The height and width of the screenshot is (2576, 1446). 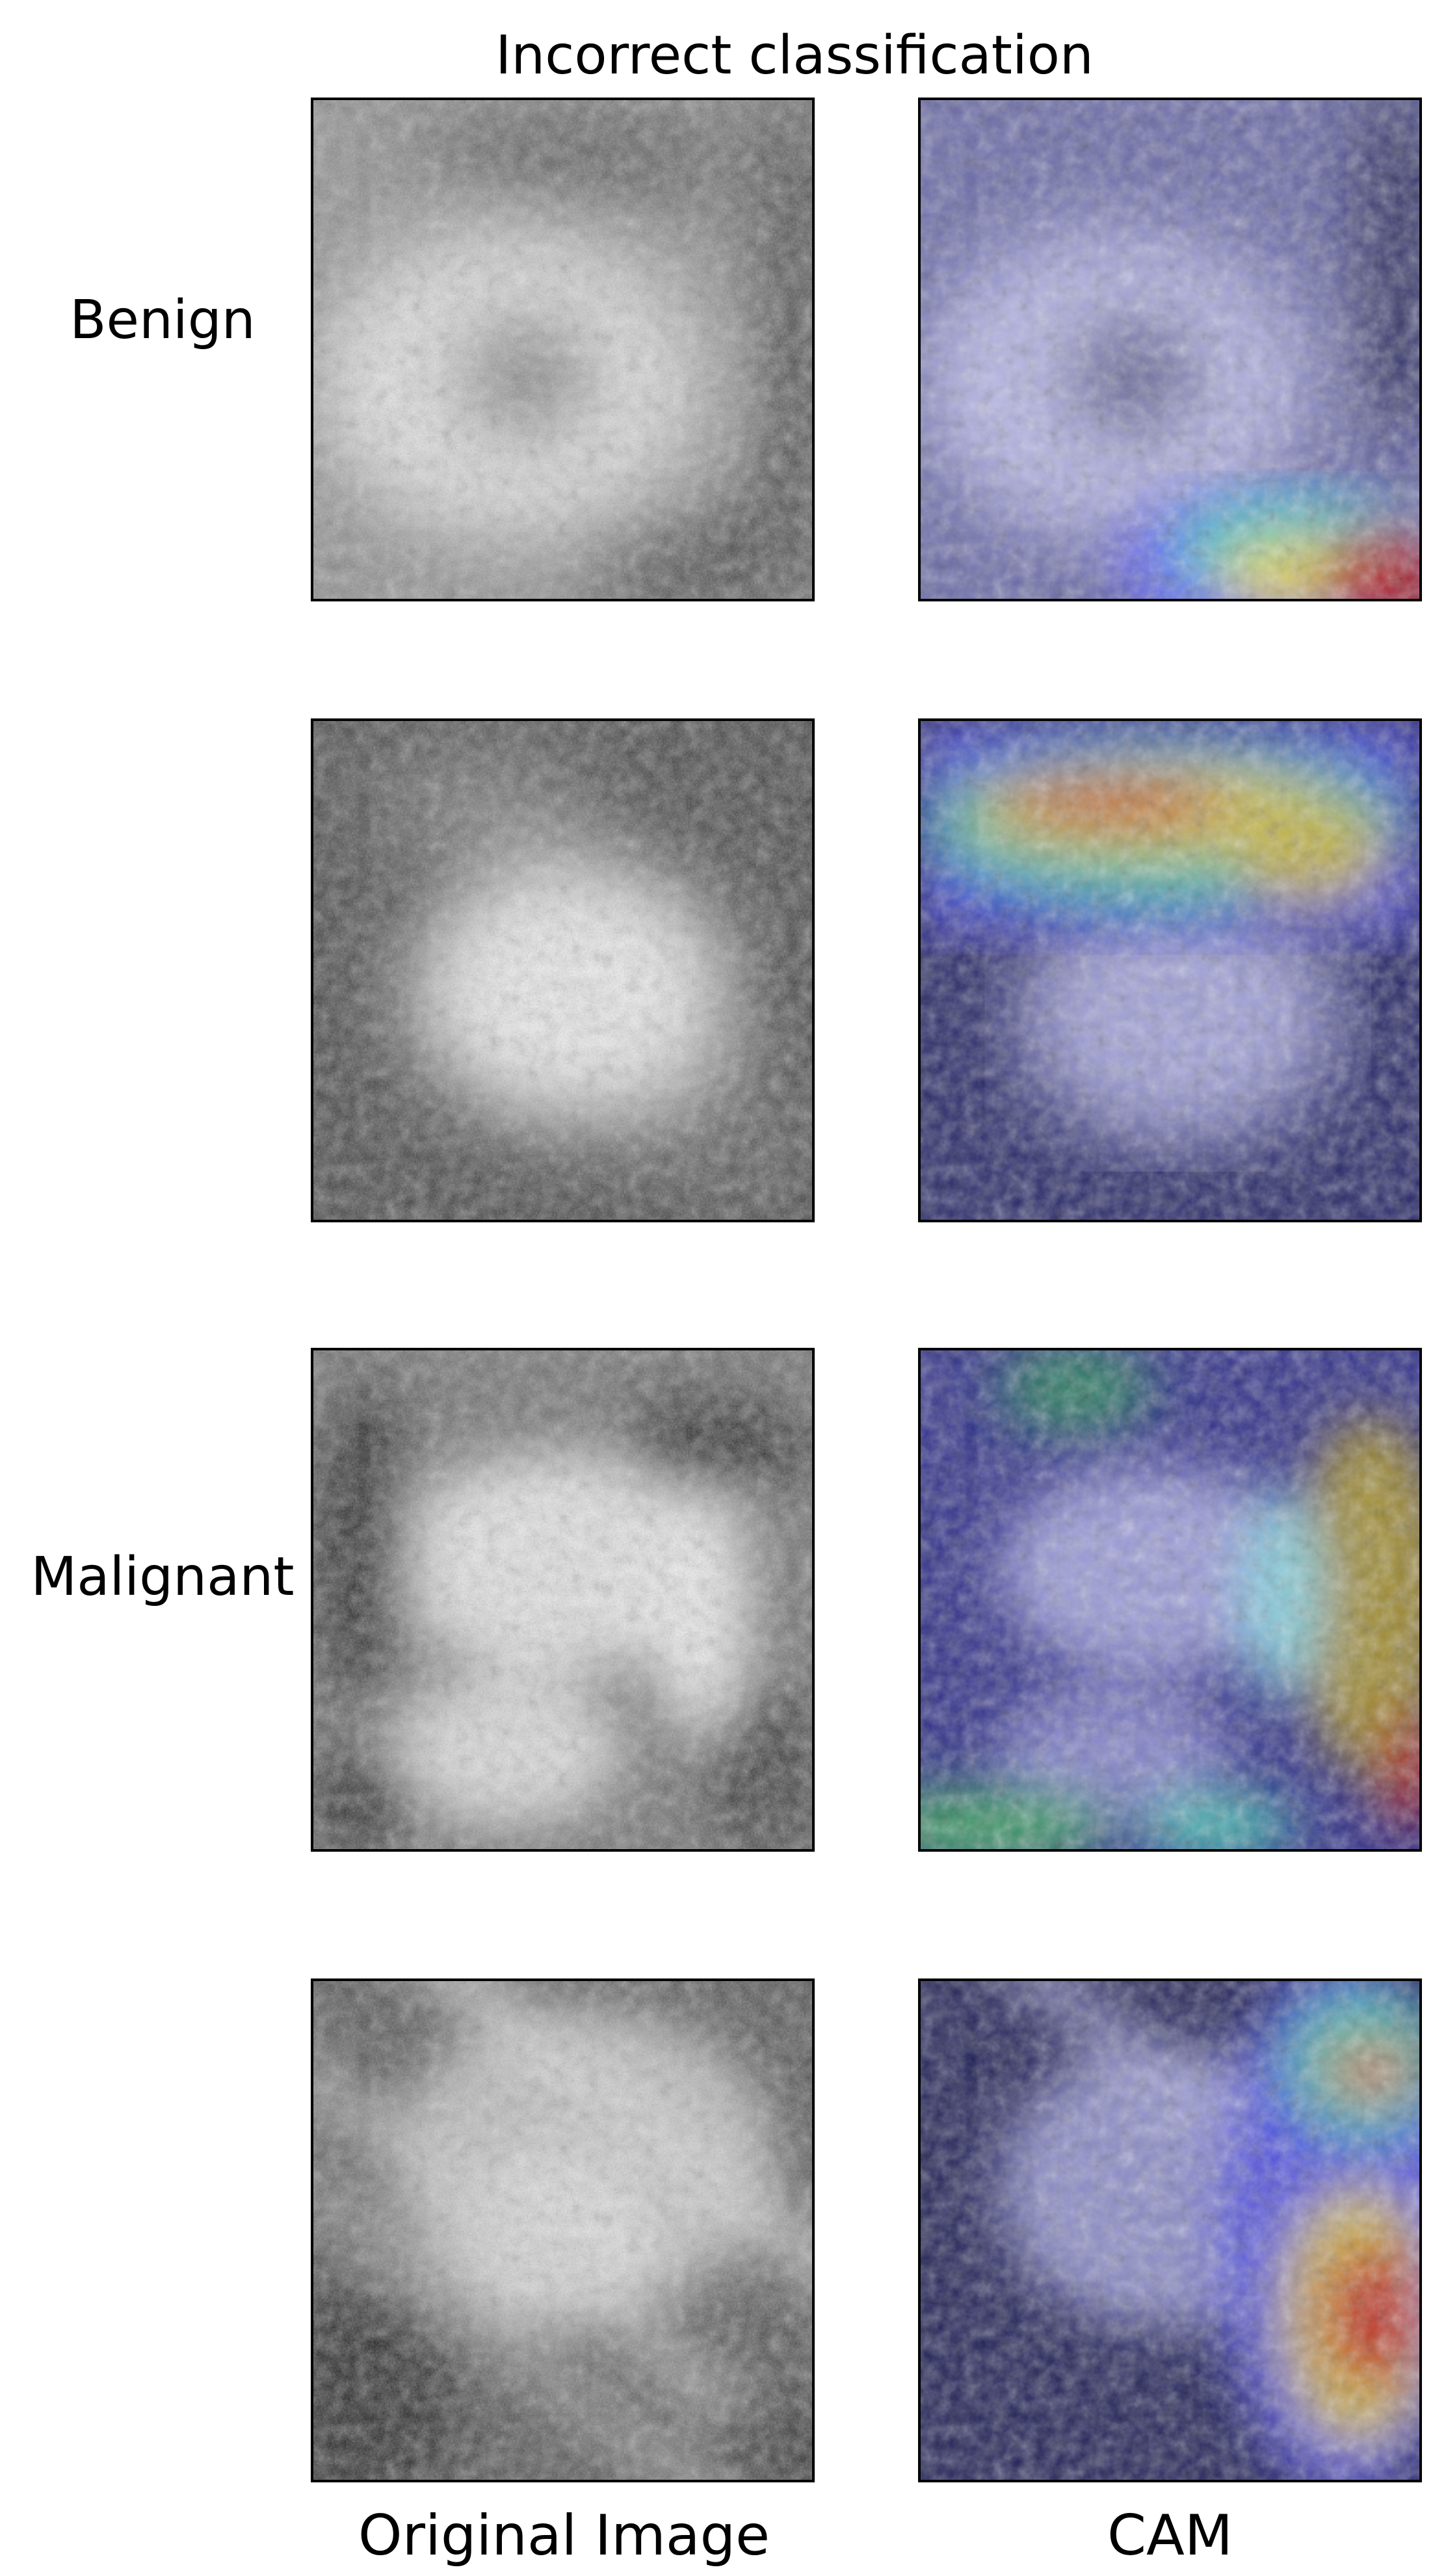 What do you see at coordinates (163, 320) in the screenshot?
I see `row-label-benign: Benign` at bounding box center [163, 320].